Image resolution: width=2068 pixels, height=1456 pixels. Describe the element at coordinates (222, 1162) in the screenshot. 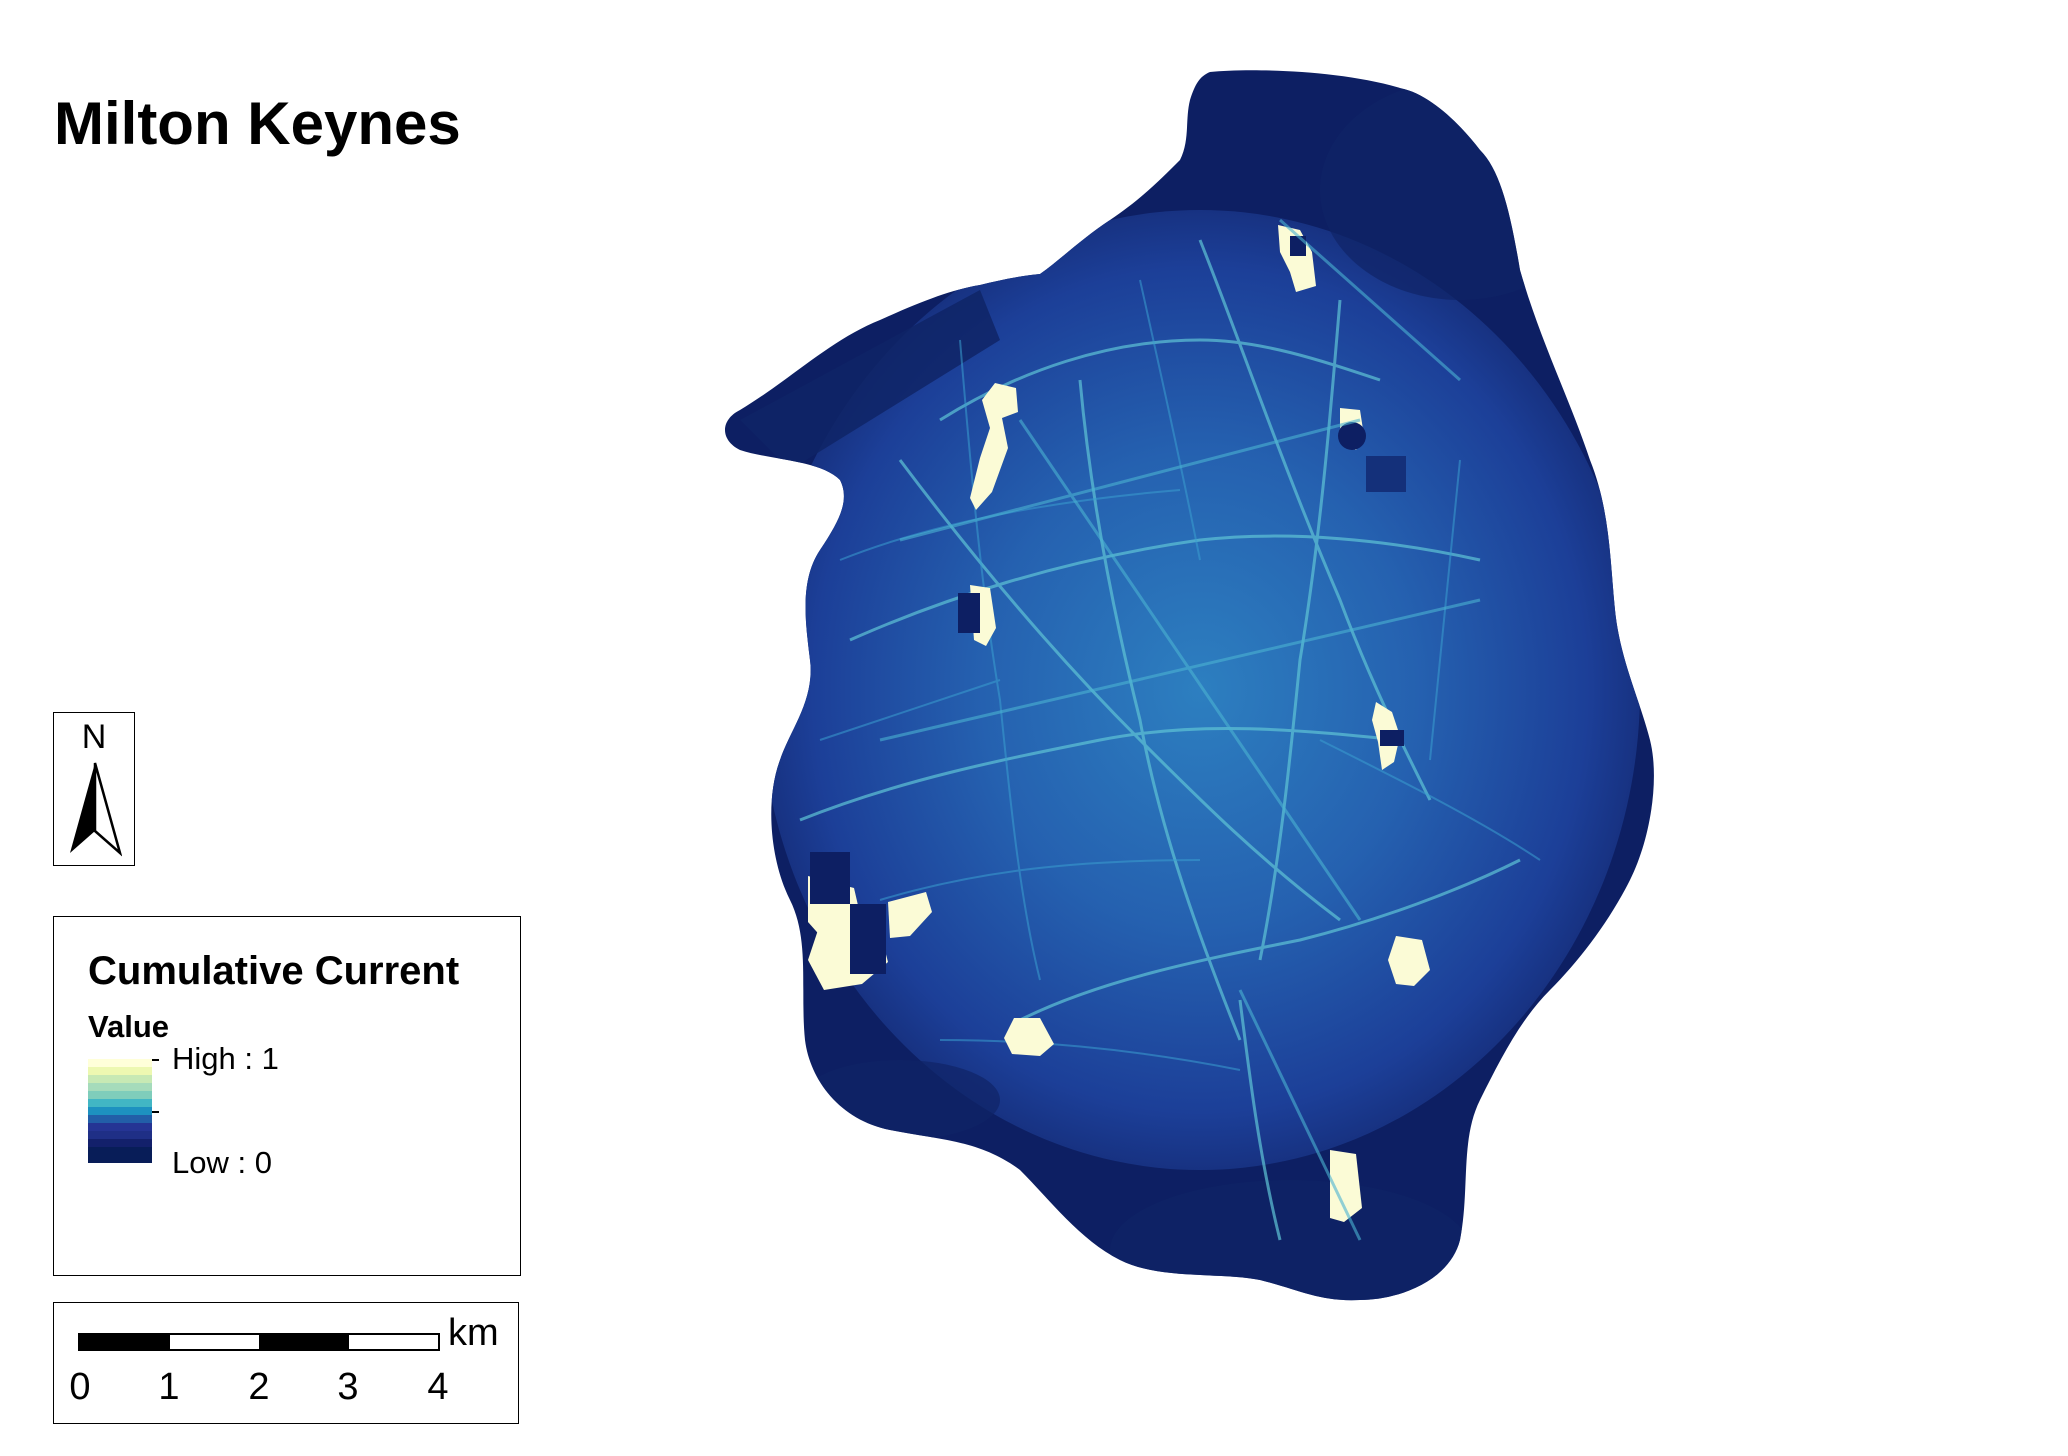

I see `legend-low-label: Low : 0` at that location.